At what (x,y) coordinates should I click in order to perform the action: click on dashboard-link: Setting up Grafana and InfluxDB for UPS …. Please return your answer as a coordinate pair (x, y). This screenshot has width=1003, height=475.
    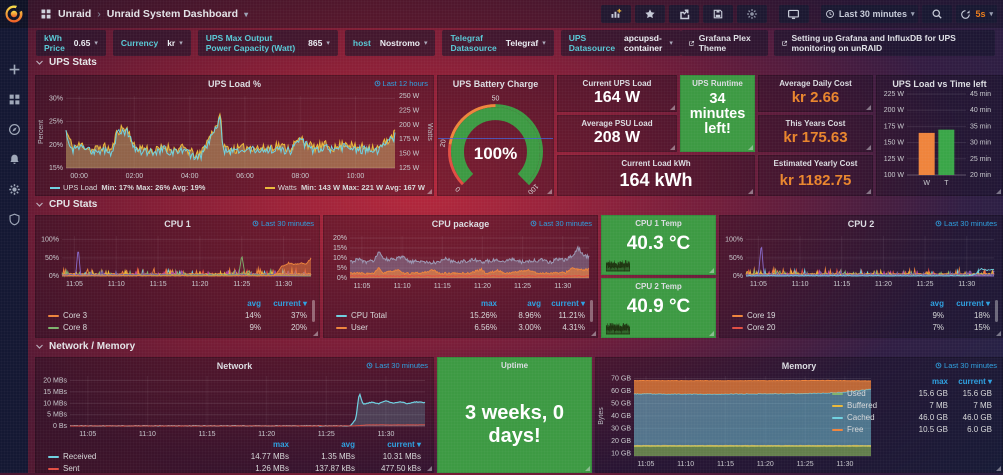
    Looking at the image, I should click on (884, 43).